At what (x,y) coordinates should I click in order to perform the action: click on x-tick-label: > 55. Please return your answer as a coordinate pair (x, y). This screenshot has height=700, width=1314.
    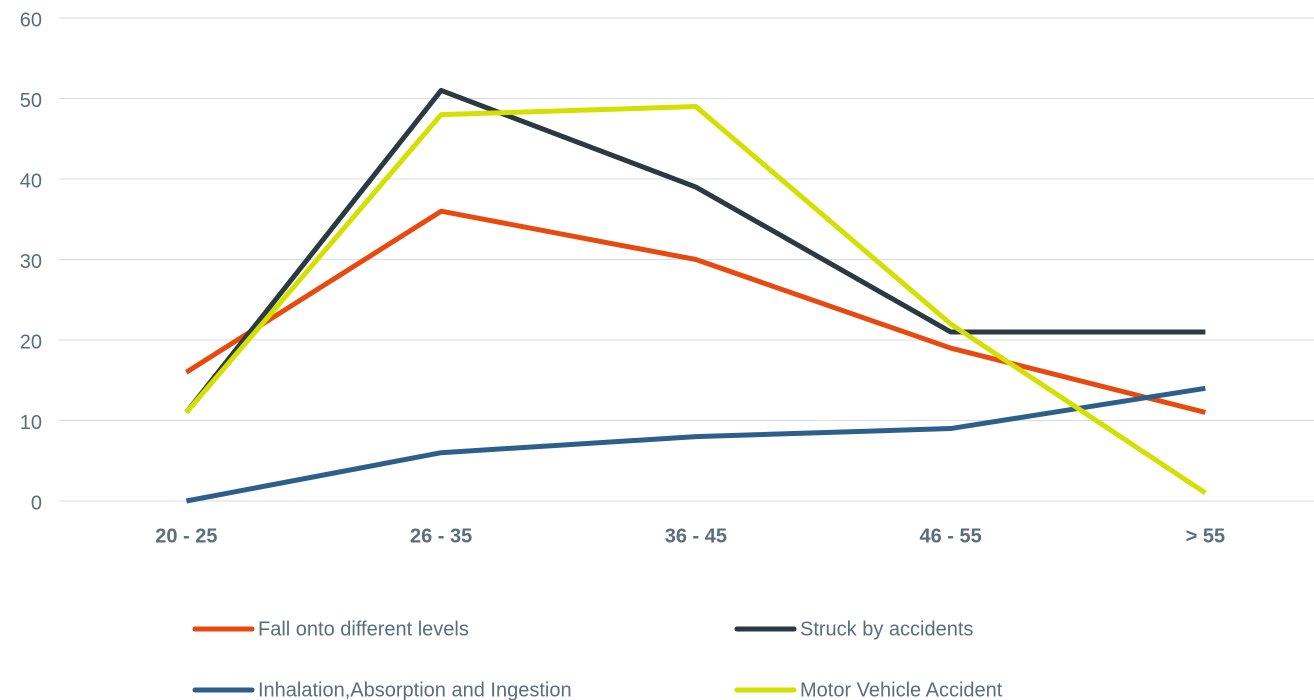
    Looking at the image, I should click on (1205, 536).